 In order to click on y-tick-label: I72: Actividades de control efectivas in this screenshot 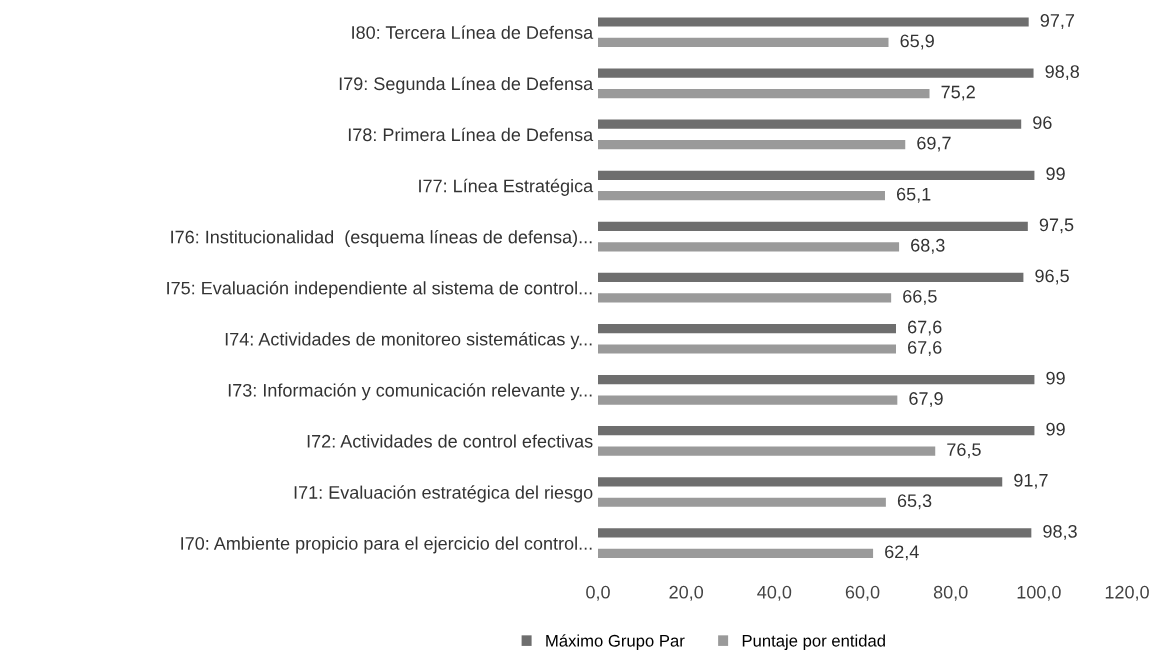, I will do `click(450, 441)`.